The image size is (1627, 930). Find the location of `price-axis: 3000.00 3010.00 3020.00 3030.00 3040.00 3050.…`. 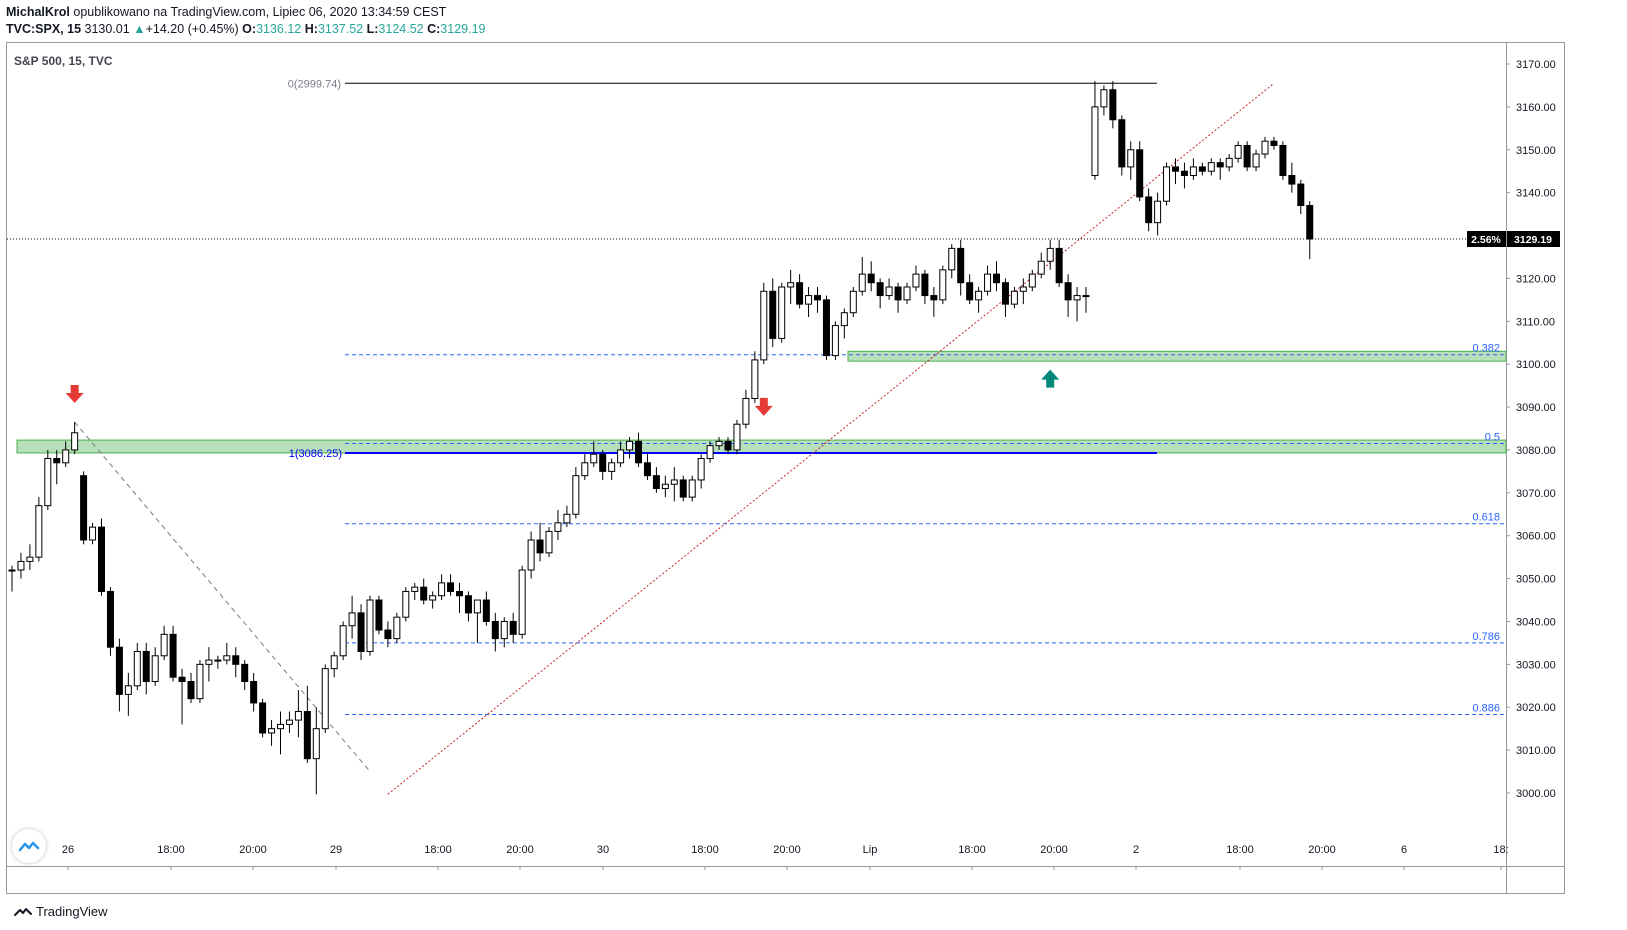

price-axis: 3000.00 3010.00 3020.00 3030.00 3040.00 3050.… is located at coordinates (1531, 429).